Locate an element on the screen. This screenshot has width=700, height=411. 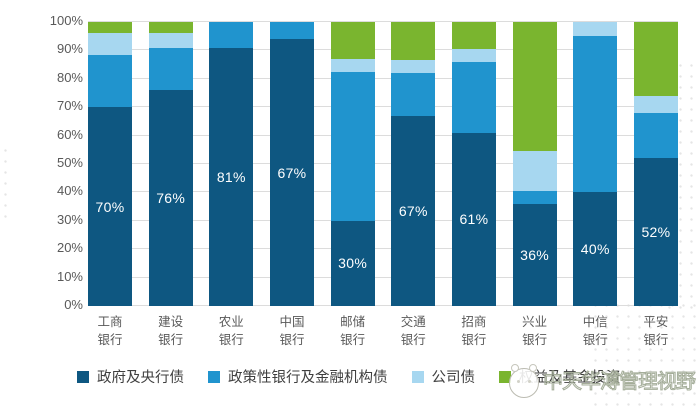
segment-gov-central-bank-bonds: 61% is located at coordinates (473, 219).